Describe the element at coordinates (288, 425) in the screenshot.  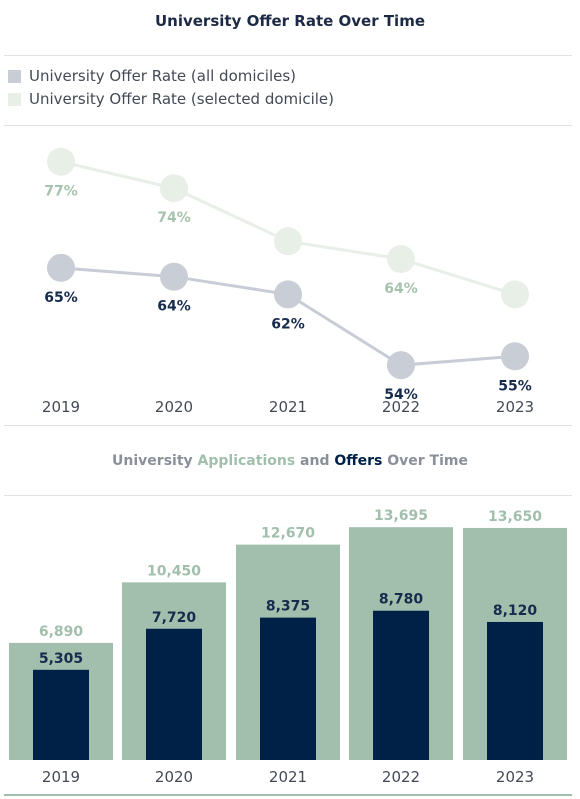
I see `section-divider` at that location.